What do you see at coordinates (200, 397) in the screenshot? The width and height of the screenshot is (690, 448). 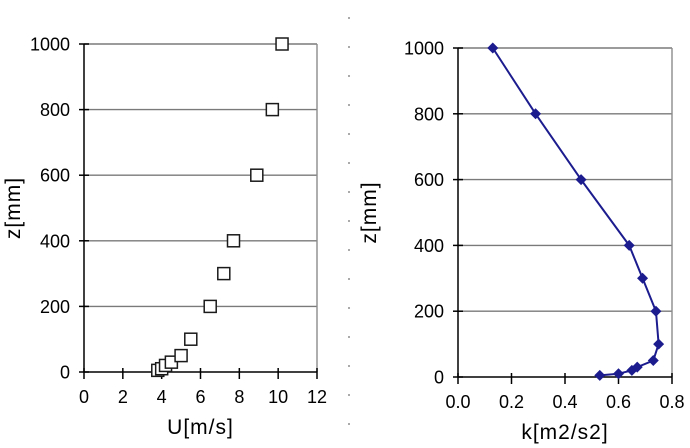 I see `x-tick-label: 6` at bounding box center [200, 397].